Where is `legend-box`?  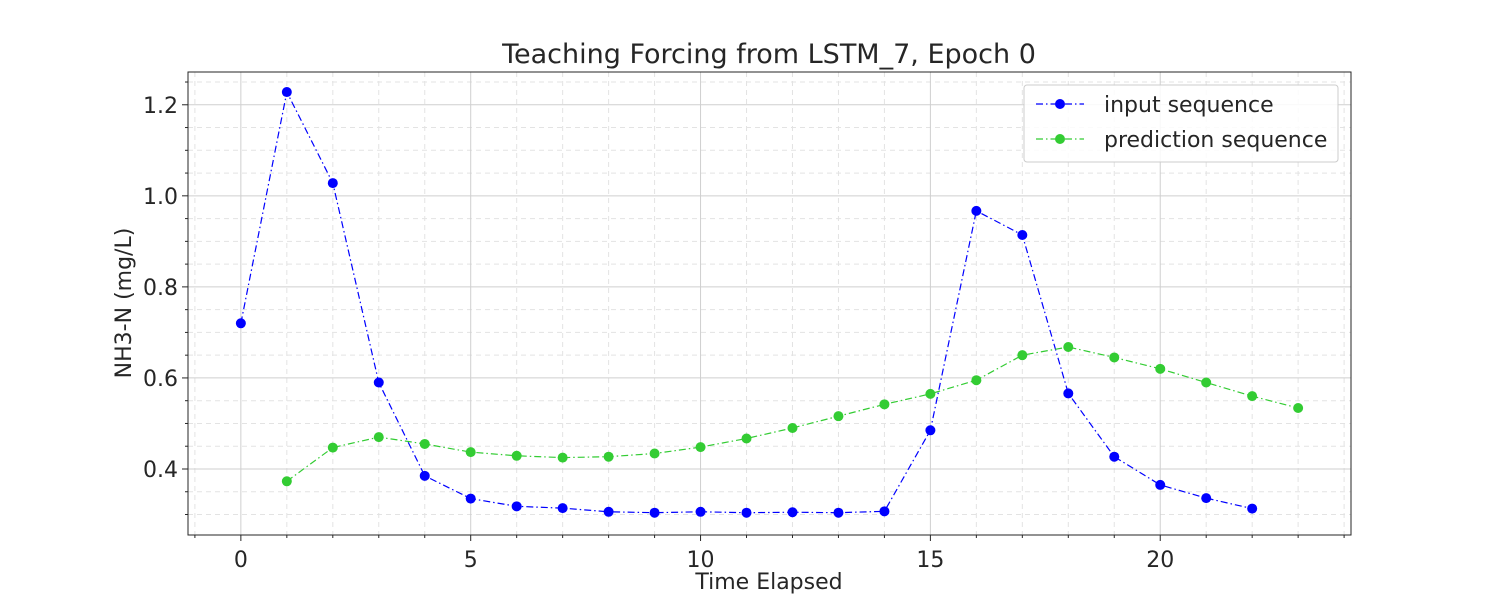
legend-box is located at coordinates (1181, 123).